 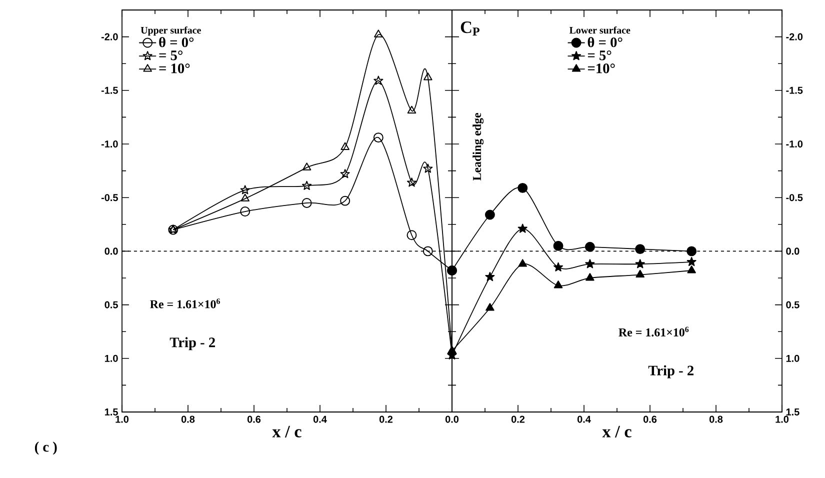 I want to click on text: ( c ), so click(x=45, y=448).